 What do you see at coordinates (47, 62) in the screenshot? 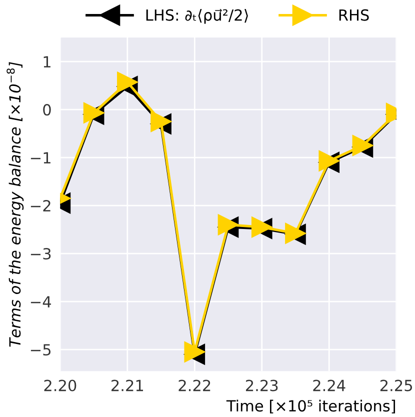
I see `y-tick-label: 1` at bounding box center [47, 62].